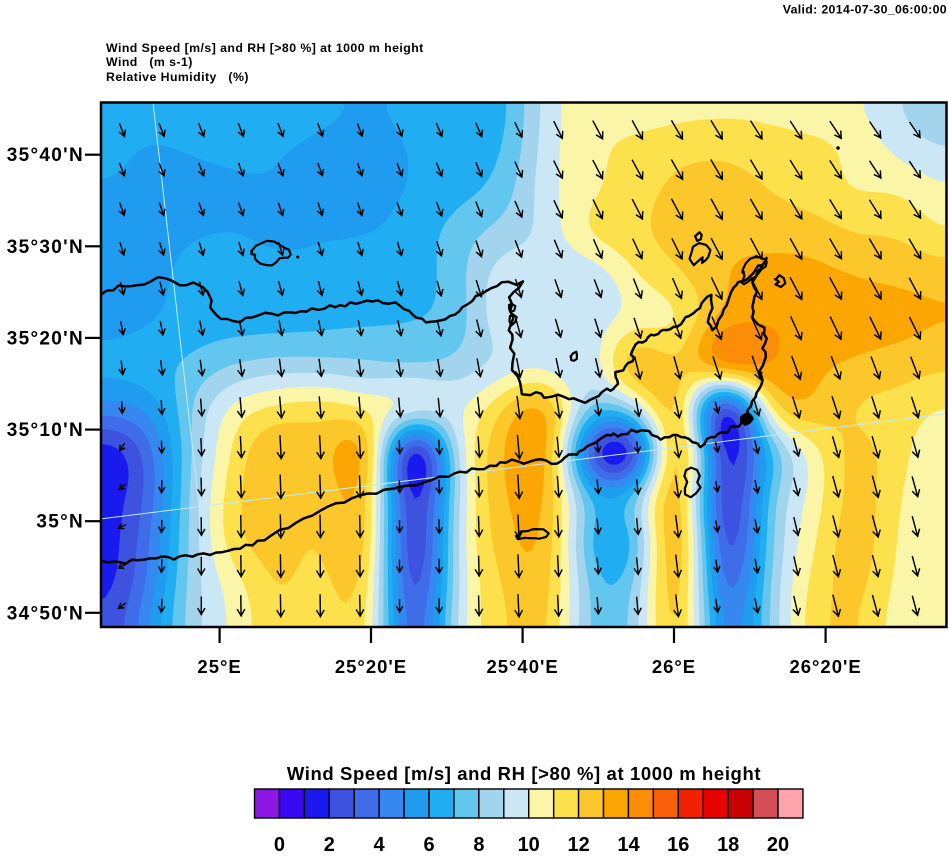 This screenshot has height=859, width=948. What do you see at coordinates (329, 844) in the screenshot?
I see `svg-text: 2` at bounding box center [329, 844].